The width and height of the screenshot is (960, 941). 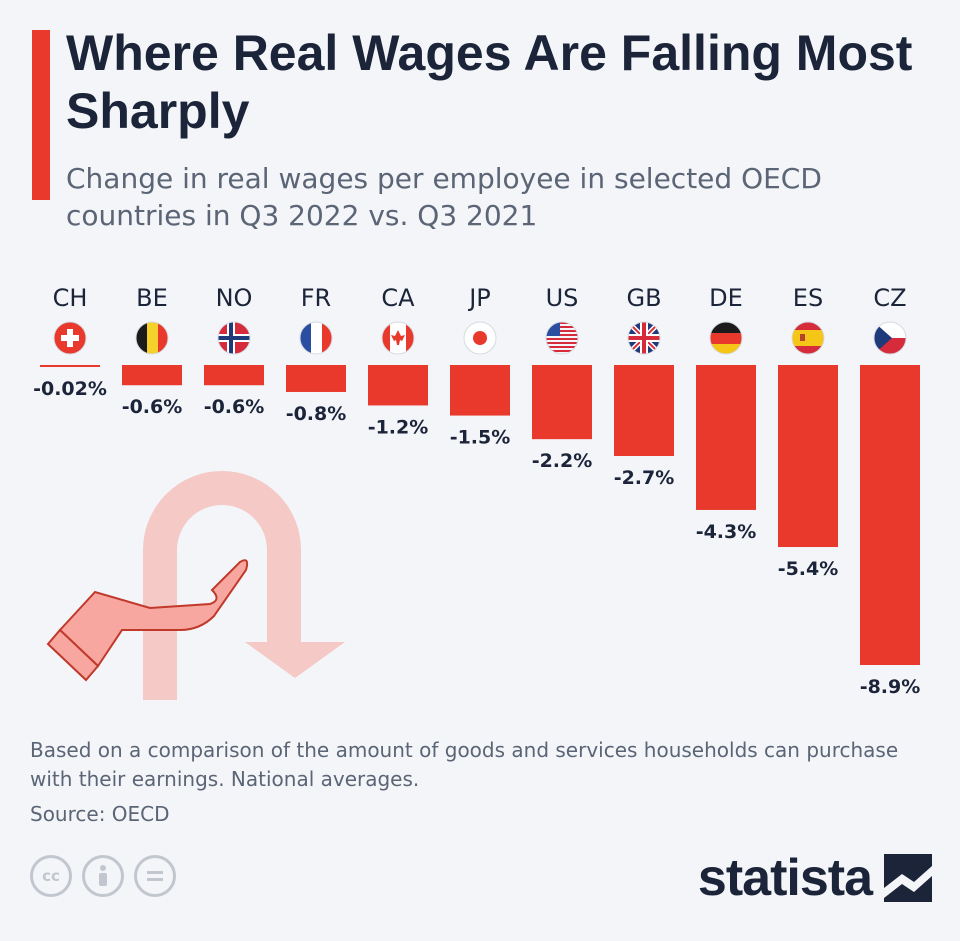 I want to click on license-icons: cc, so click(x=103, y=876).